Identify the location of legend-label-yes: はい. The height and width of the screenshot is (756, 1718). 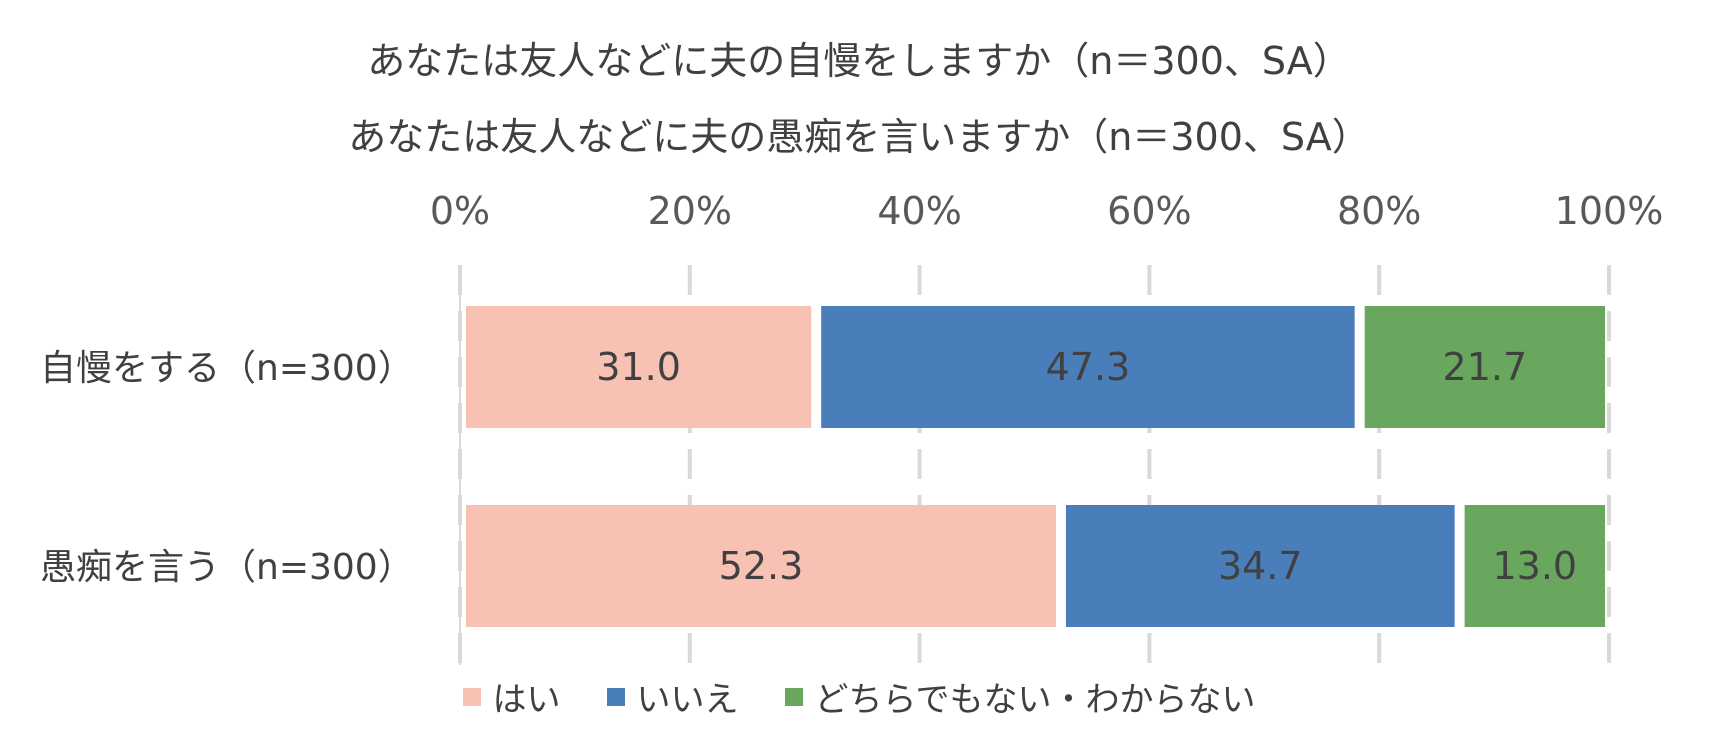
(526, 700).